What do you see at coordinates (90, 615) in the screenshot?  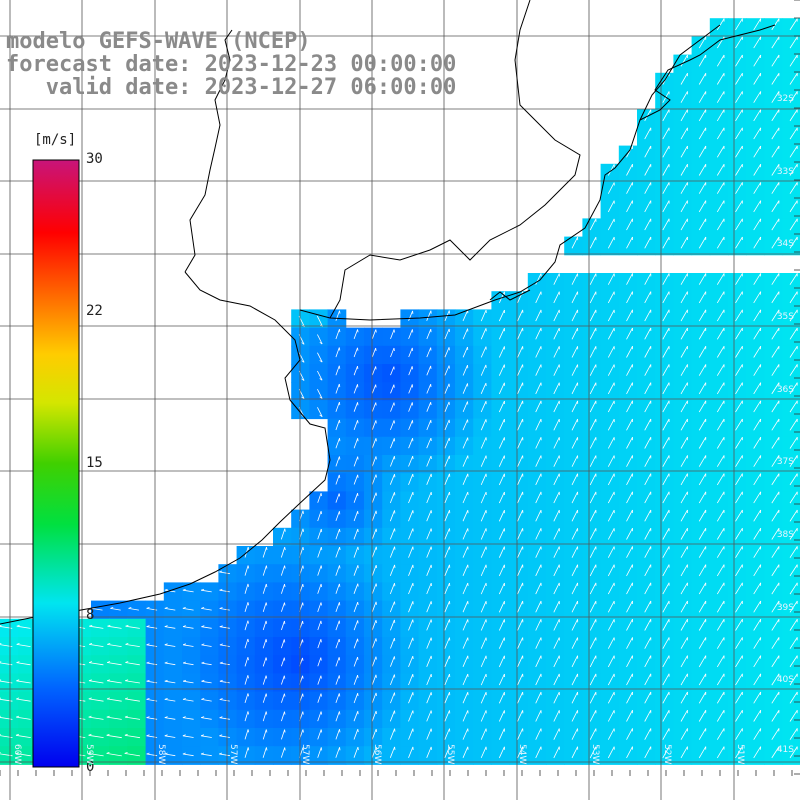 I see `colorbar-tick-8: 8` at bounding box center [90, 615].